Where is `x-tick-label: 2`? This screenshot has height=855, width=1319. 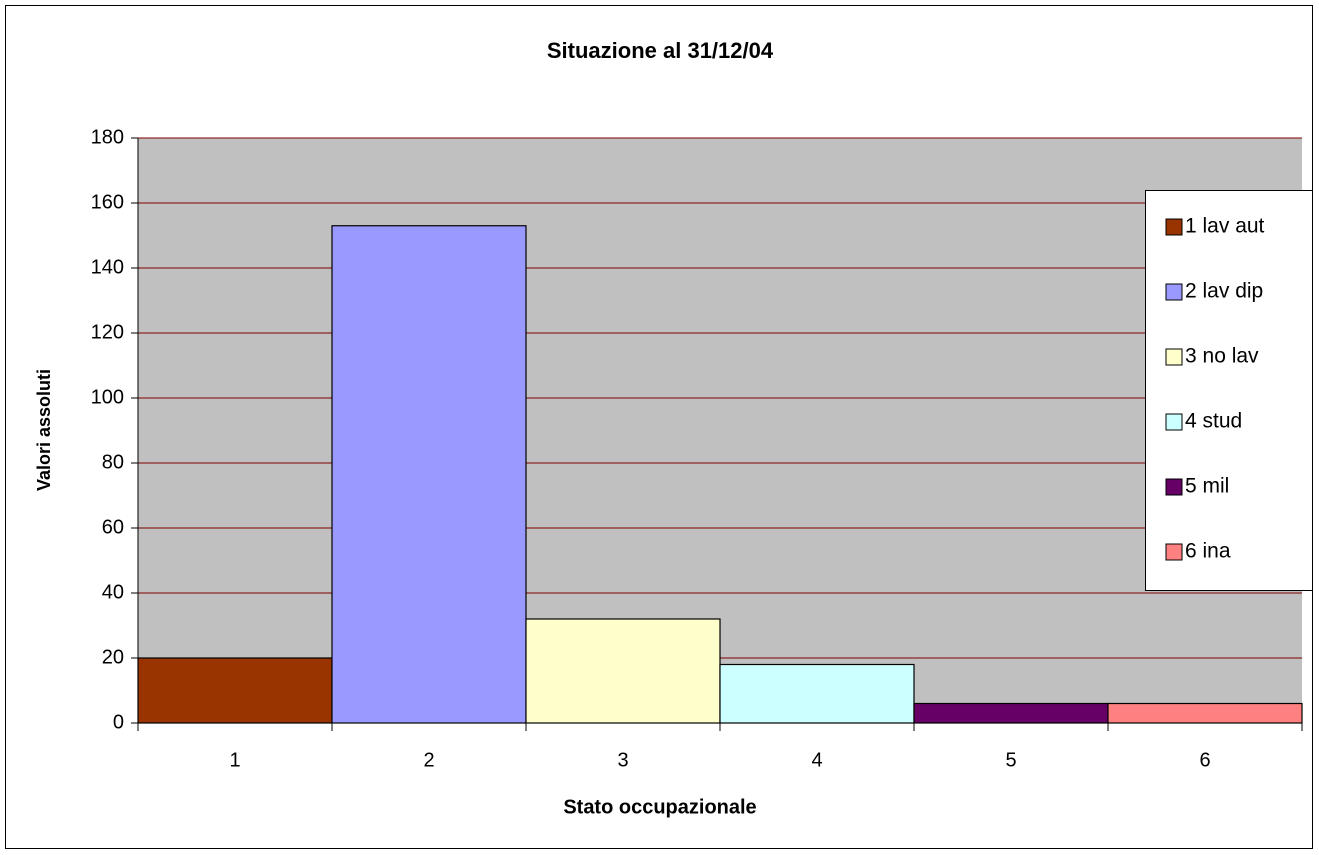
x-tick-label: 2 is located at coordinates (428, 760).